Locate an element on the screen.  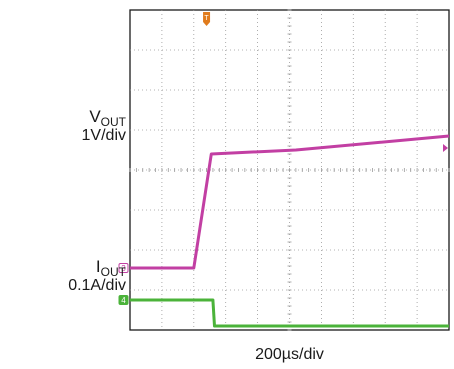
trigger-position-marker: T is located at coordinates (207, 19).